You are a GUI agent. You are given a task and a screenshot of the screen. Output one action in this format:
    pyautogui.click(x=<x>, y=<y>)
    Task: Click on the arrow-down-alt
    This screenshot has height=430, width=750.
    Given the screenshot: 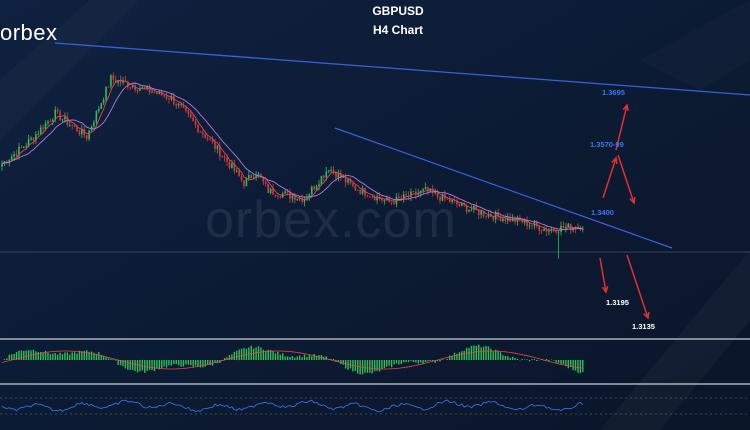 What is the action you would take?
    pyautogui.click(x=626, y=179)
    